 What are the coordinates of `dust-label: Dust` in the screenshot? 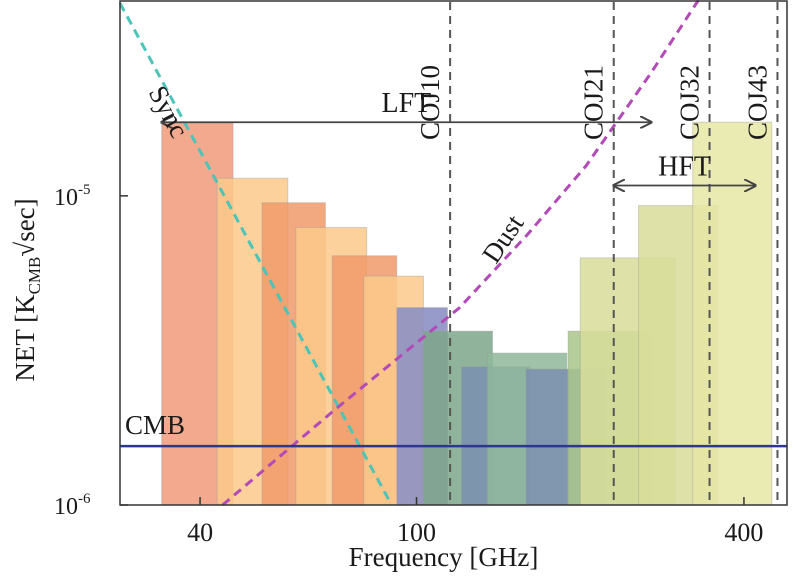 It's located at (503, 238).